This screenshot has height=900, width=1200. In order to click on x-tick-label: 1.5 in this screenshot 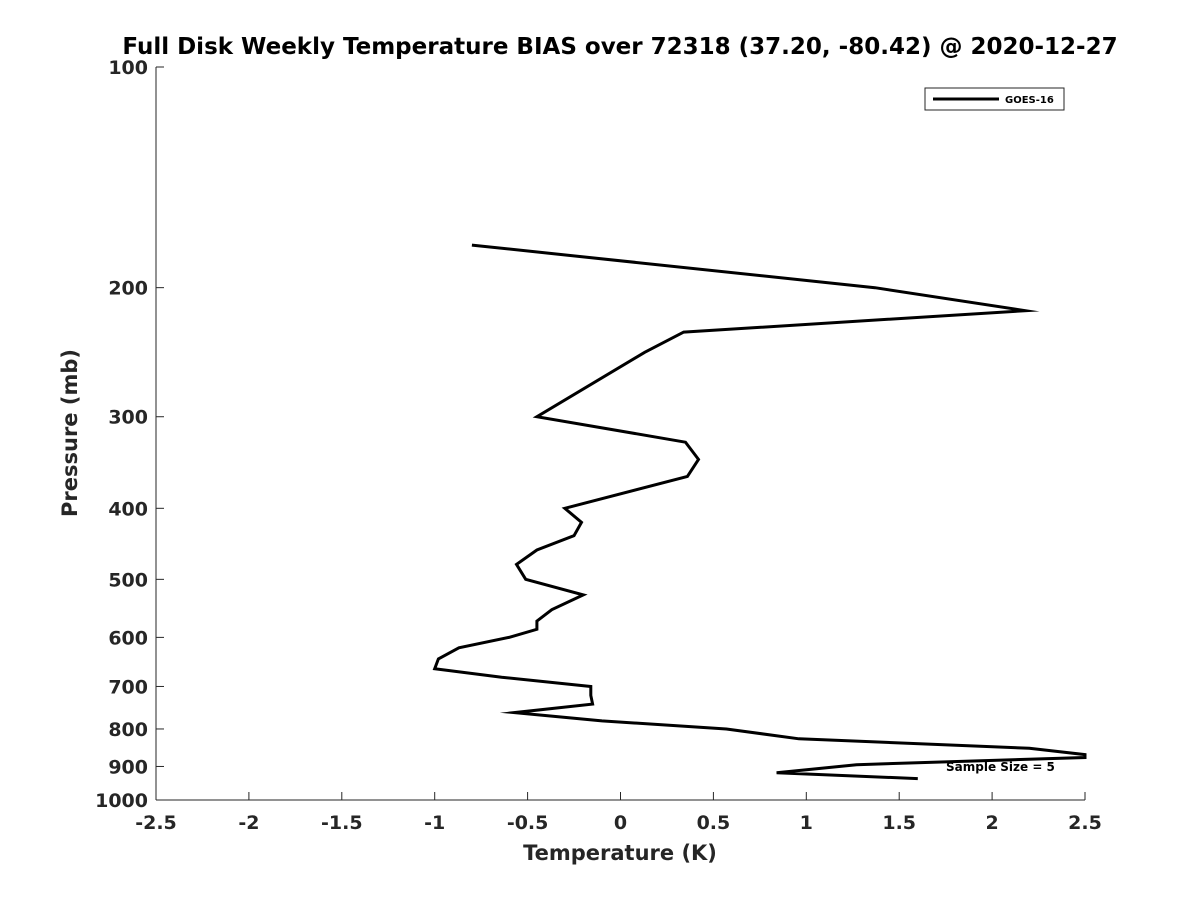, I will do `click(899, 823)`.